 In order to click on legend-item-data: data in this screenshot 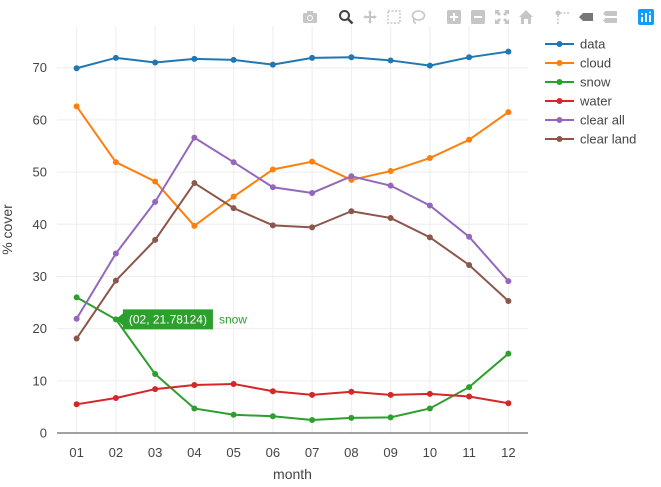, I will do `click(575, 44)`.